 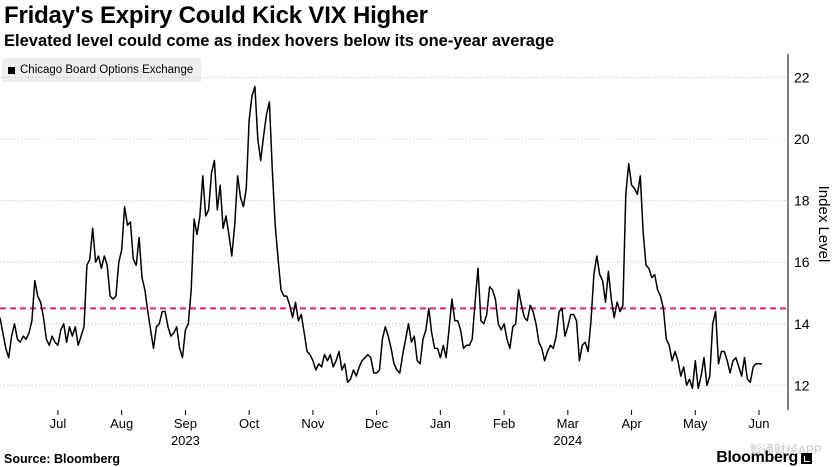 What do you see at coordinates (504, 423) in the screenshot?
I see `x-tick-label: Feb` at bounding box center [504, 423].